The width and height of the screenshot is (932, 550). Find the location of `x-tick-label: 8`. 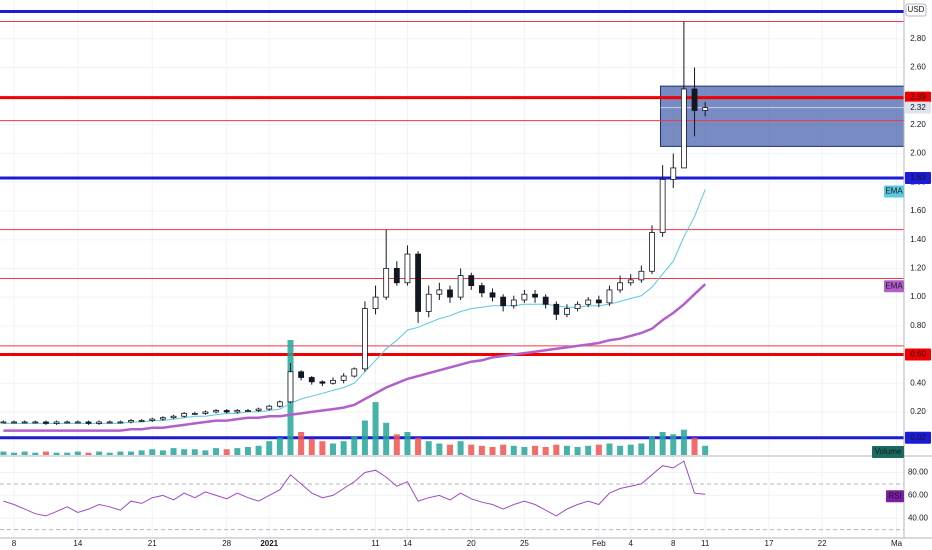

x-tick-label: 8 is located at coordinates (673, 543).